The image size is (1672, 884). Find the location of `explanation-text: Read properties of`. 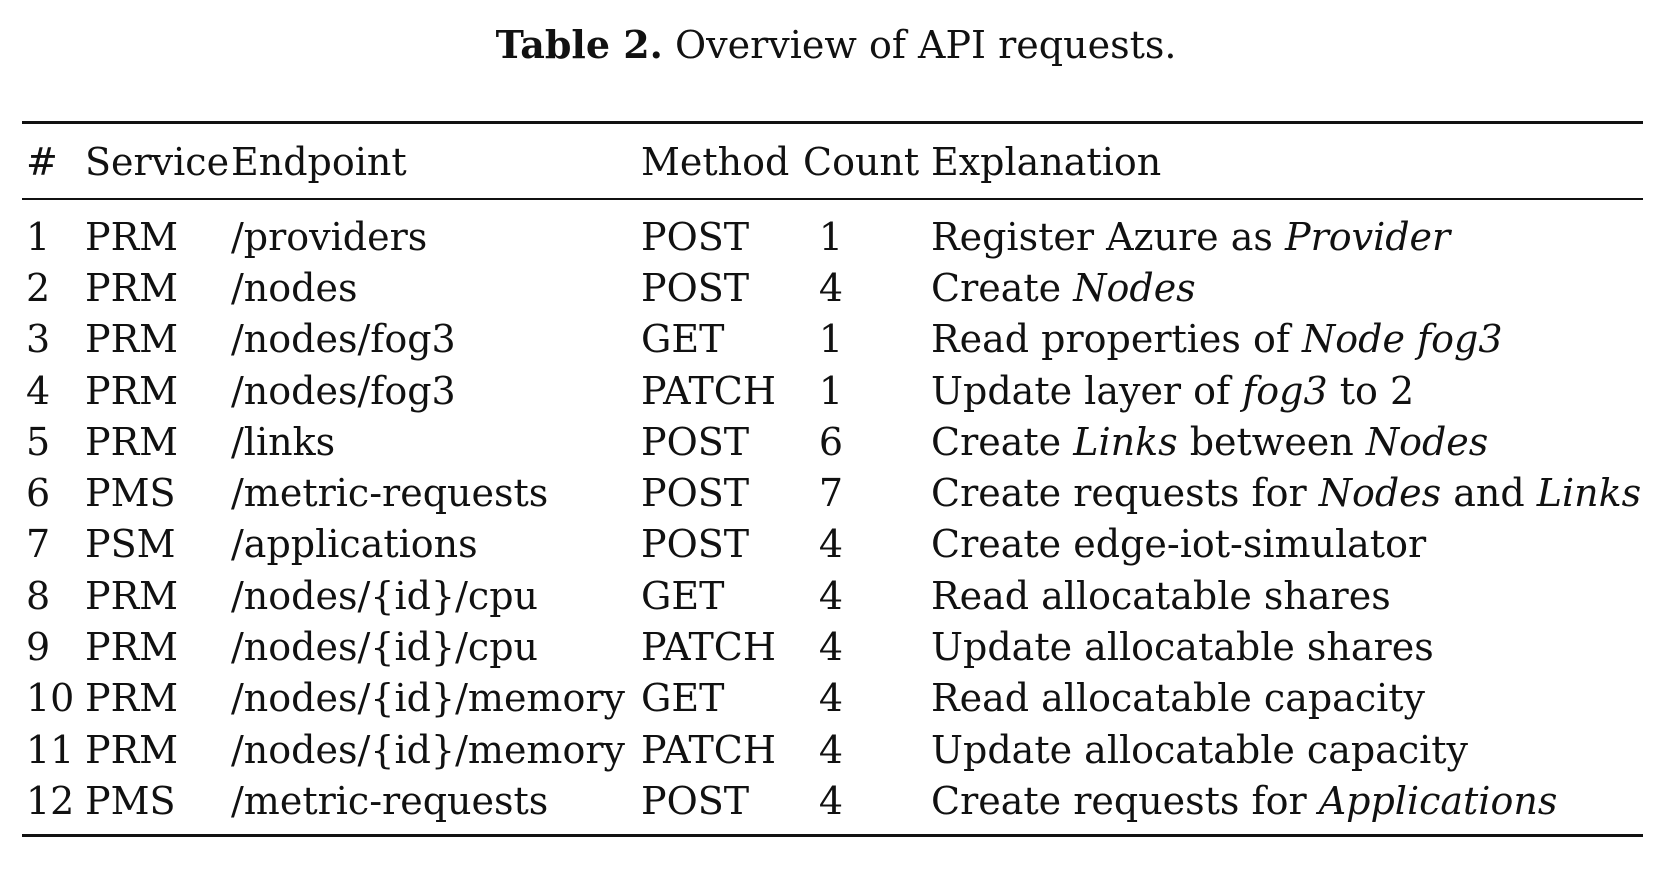

explanation-text: Read properties of is located at coordinates (1117, 339).